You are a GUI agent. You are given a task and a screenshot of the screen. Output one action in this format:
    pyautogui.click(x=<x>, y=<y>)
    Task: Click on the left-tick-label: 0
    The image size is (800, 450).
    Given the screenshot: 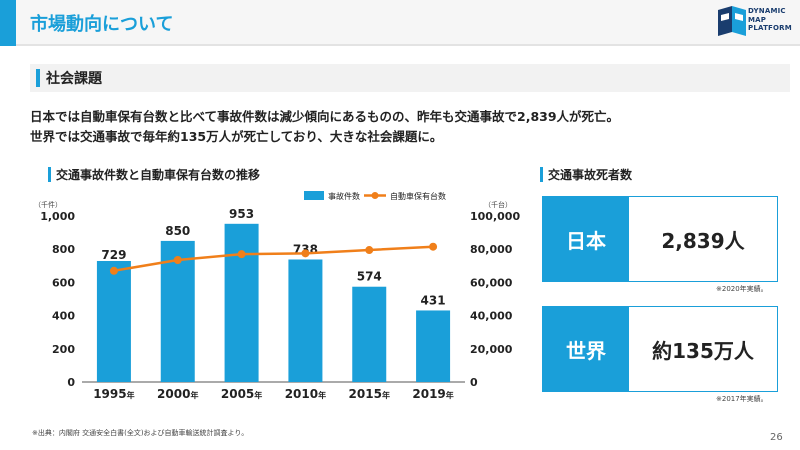 What is the action you would take?
    pyautogui.click(x=71, y=382)
    